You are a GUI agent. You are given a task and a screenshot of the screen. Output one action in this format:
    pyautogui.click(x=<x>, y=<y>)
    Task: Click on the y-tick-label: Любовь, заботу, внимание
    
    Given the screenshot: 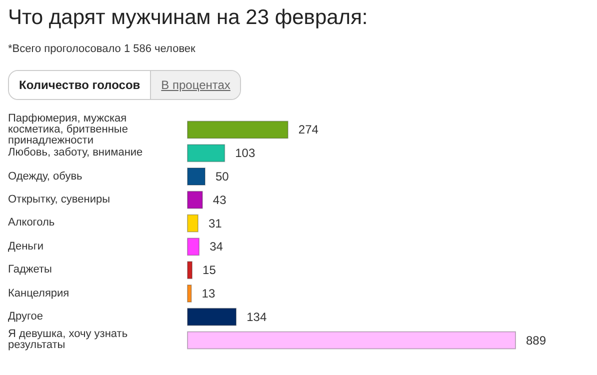 What is the action you would take?
    pyautogui.click(x=76, y=152)
    